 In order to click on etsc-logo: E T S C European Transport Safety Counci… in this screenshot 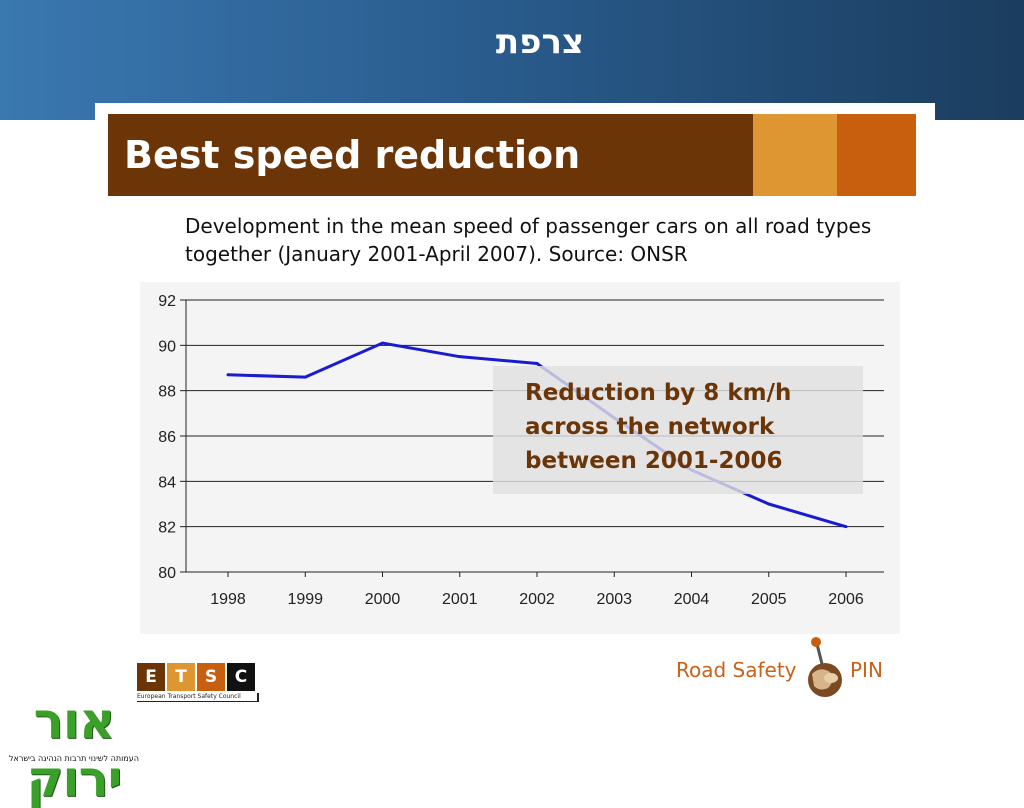, I will do `click(198, 682)`.